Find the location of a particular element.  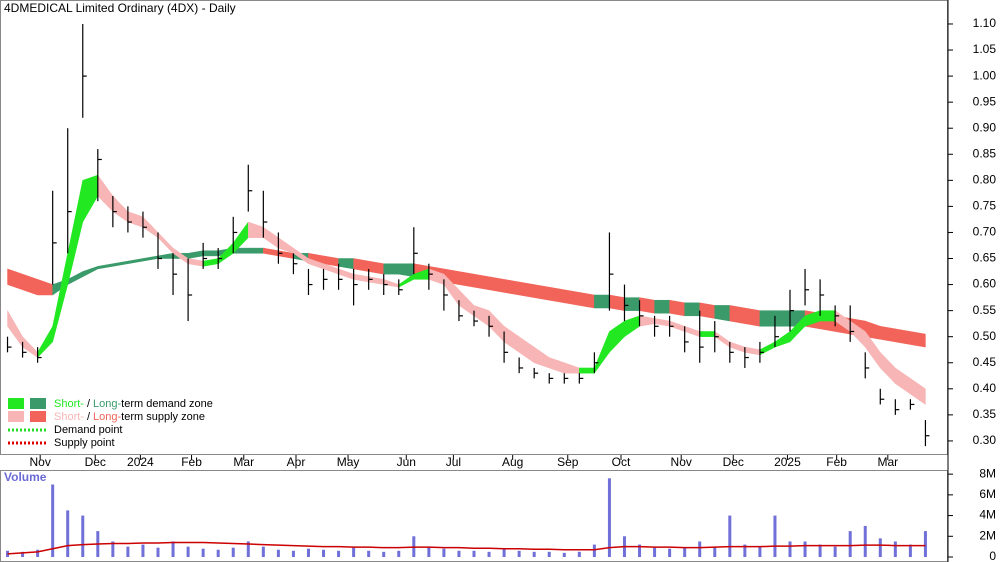

y-tick-label: 6M is located at coordinates (987, 494).